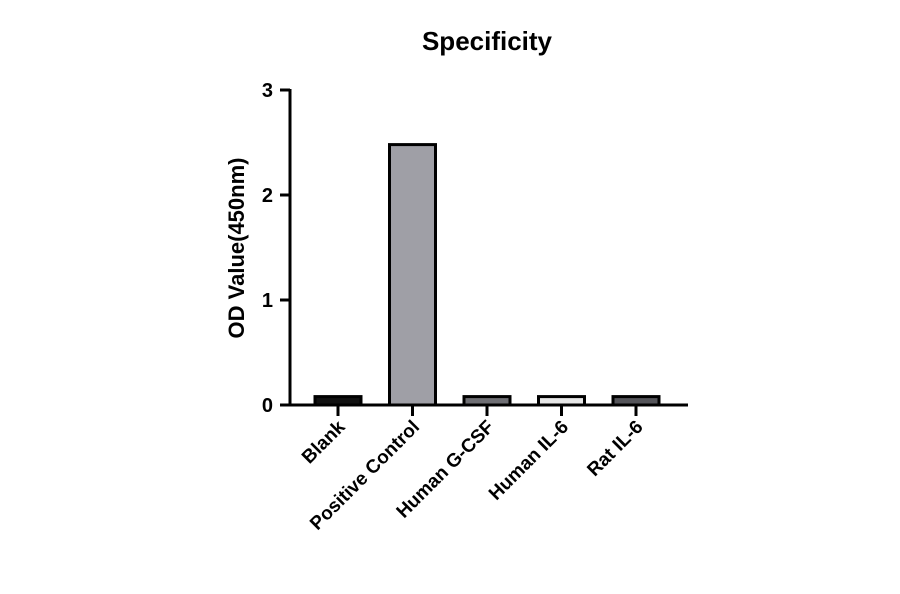  Describe the element at coordinates (267, 406) in the screenshot. I see `y-tick-label: 0` at that location.